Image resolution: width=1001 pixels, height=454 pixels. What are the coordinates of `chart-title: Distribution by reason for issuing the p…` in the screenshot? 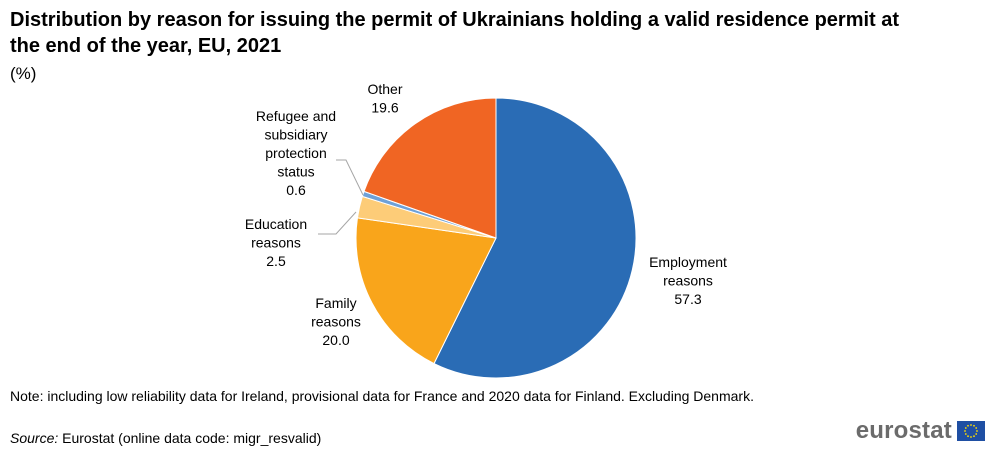 It's located at (455, 33).